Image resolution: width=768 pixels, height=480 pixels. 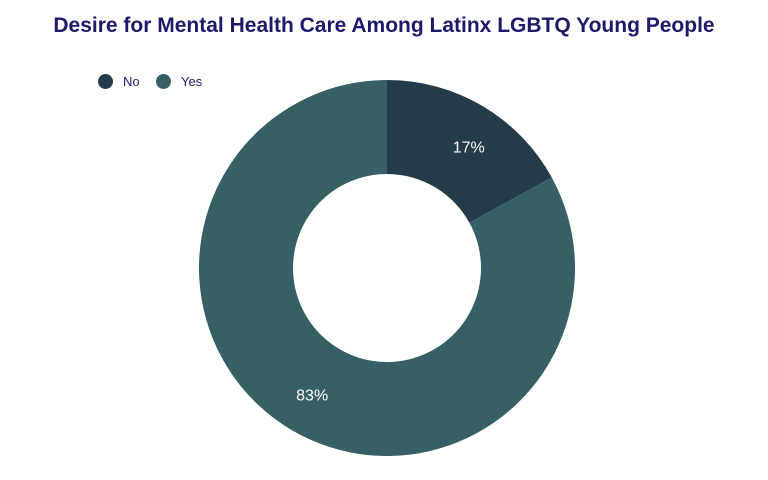 I want to click on data-label-no: 17%, so click(x=469, y=148).